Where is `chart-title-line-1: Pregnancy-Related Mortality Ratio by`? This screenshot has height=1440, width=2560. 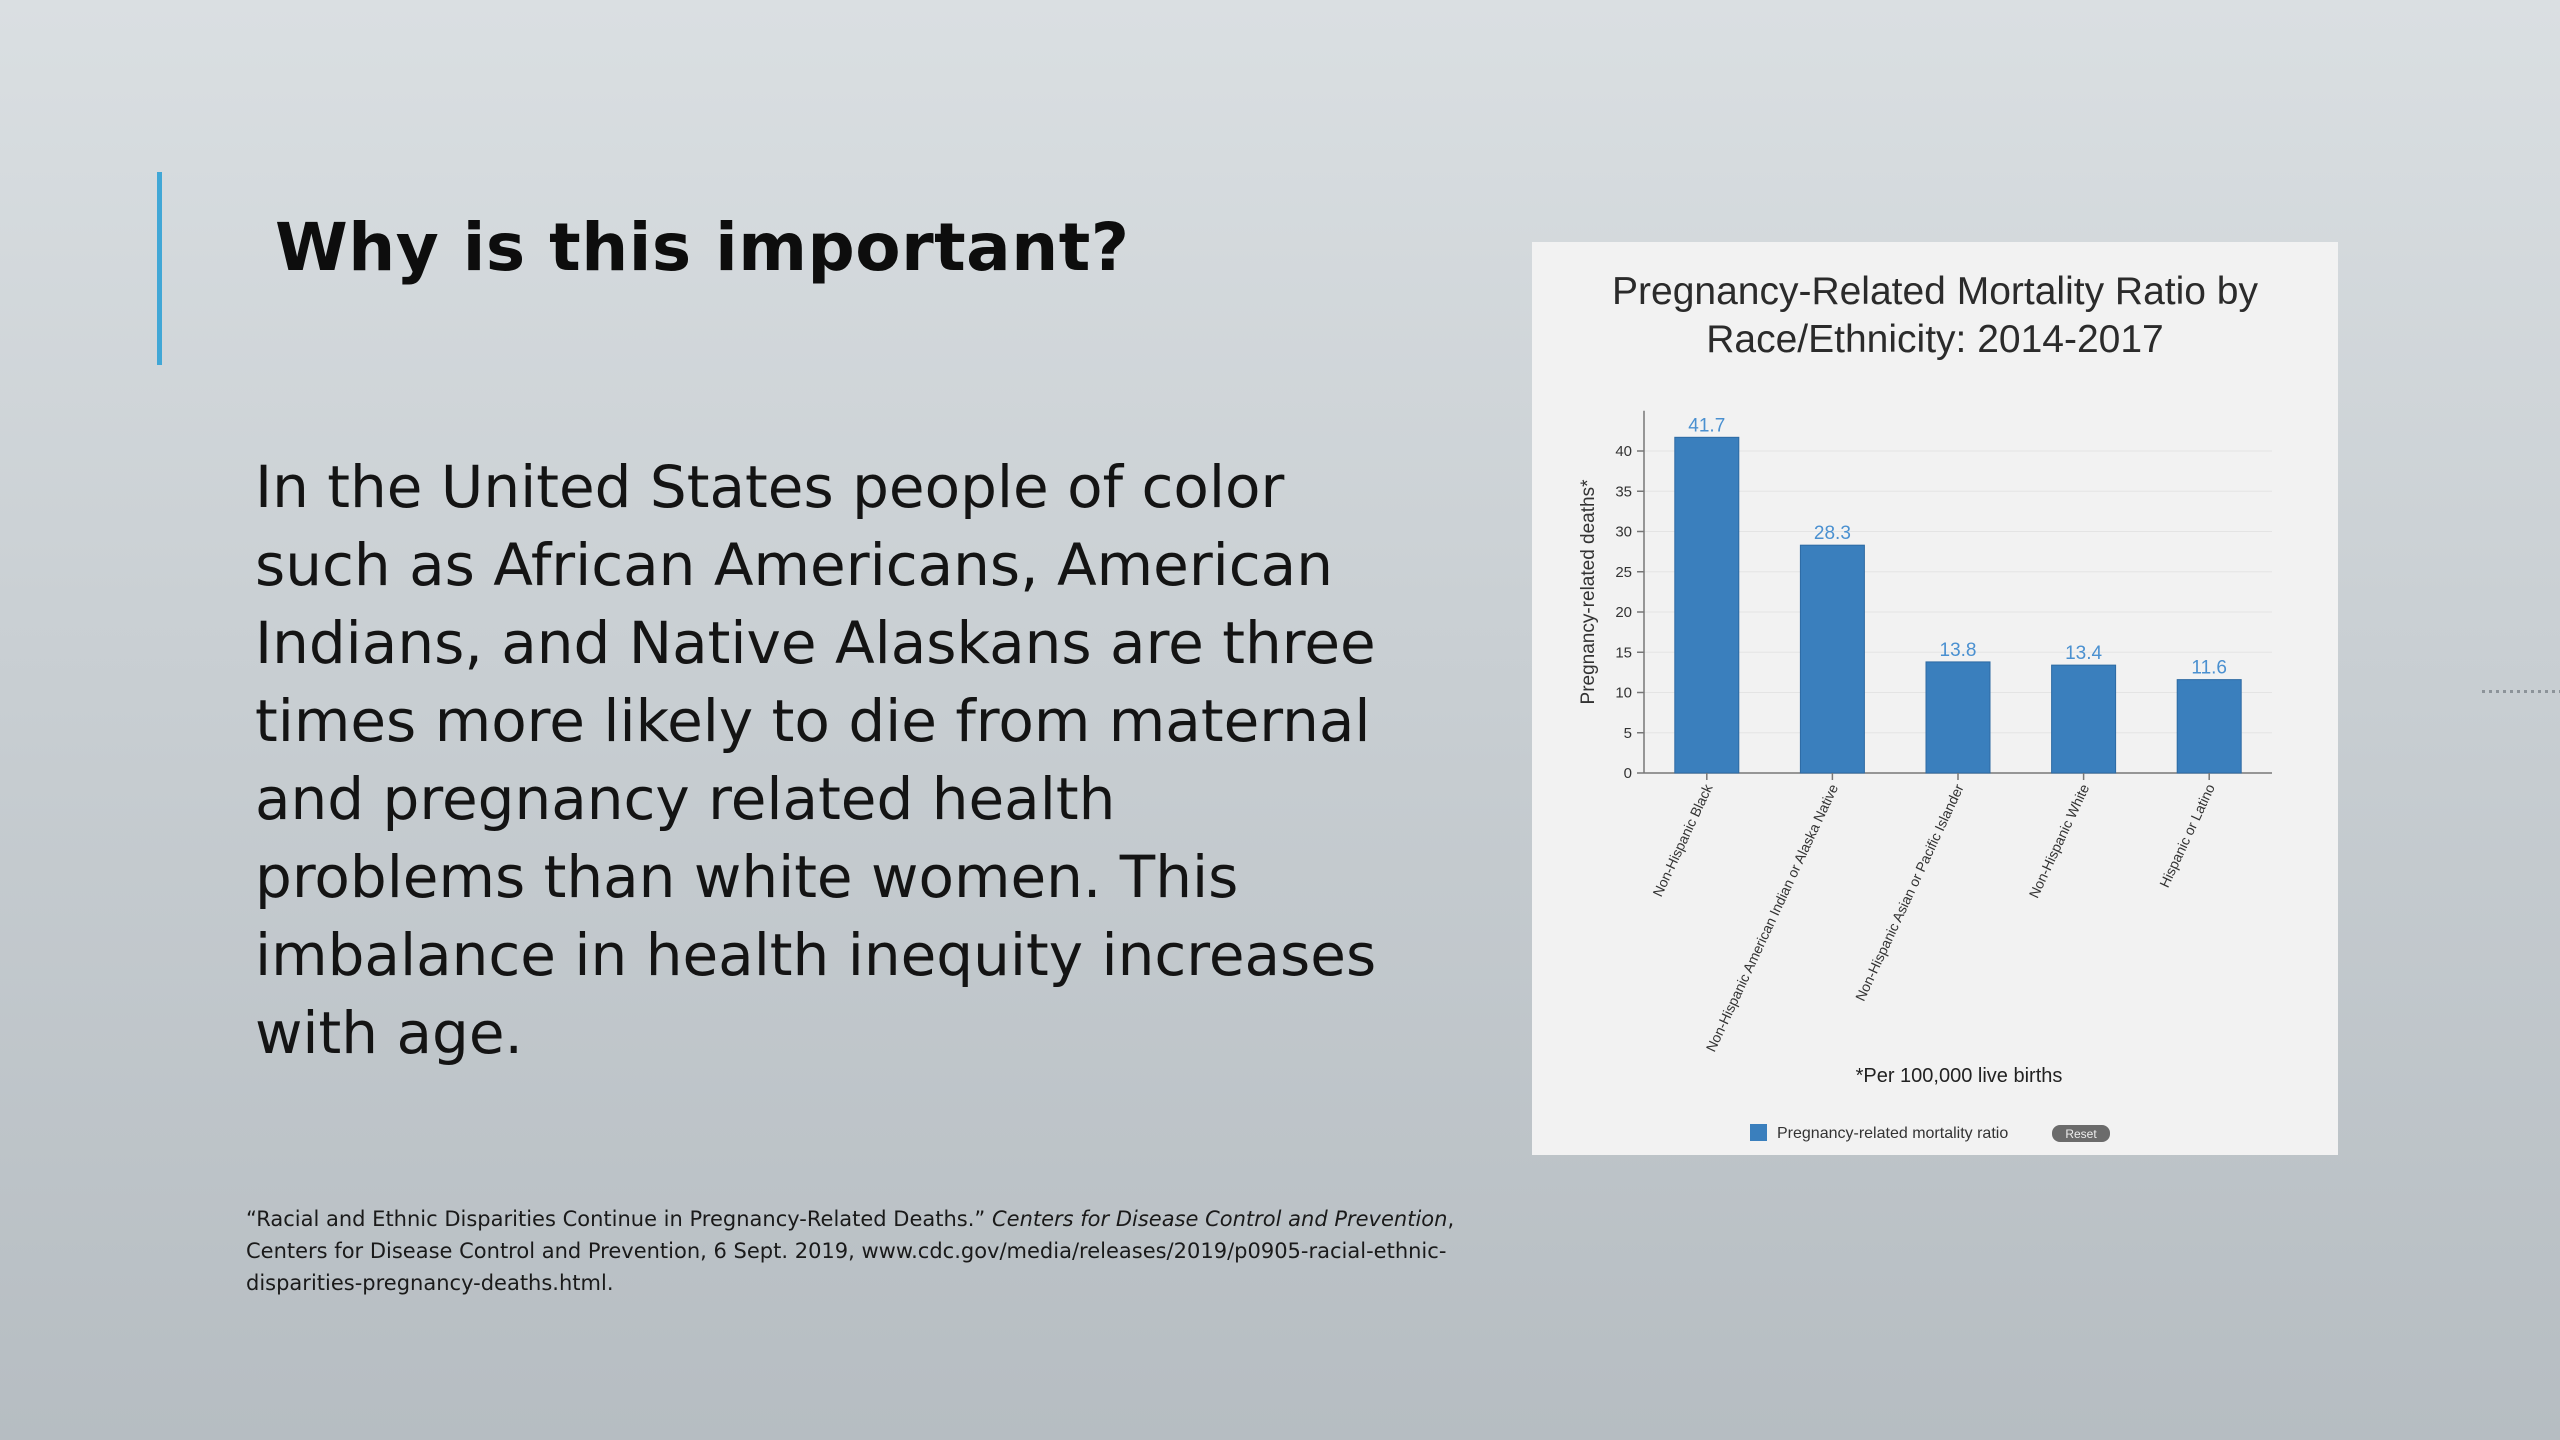
chart-title-line-1: Pregnancy-Related Mortality Ratio by is located at coordinates (1935, 291).